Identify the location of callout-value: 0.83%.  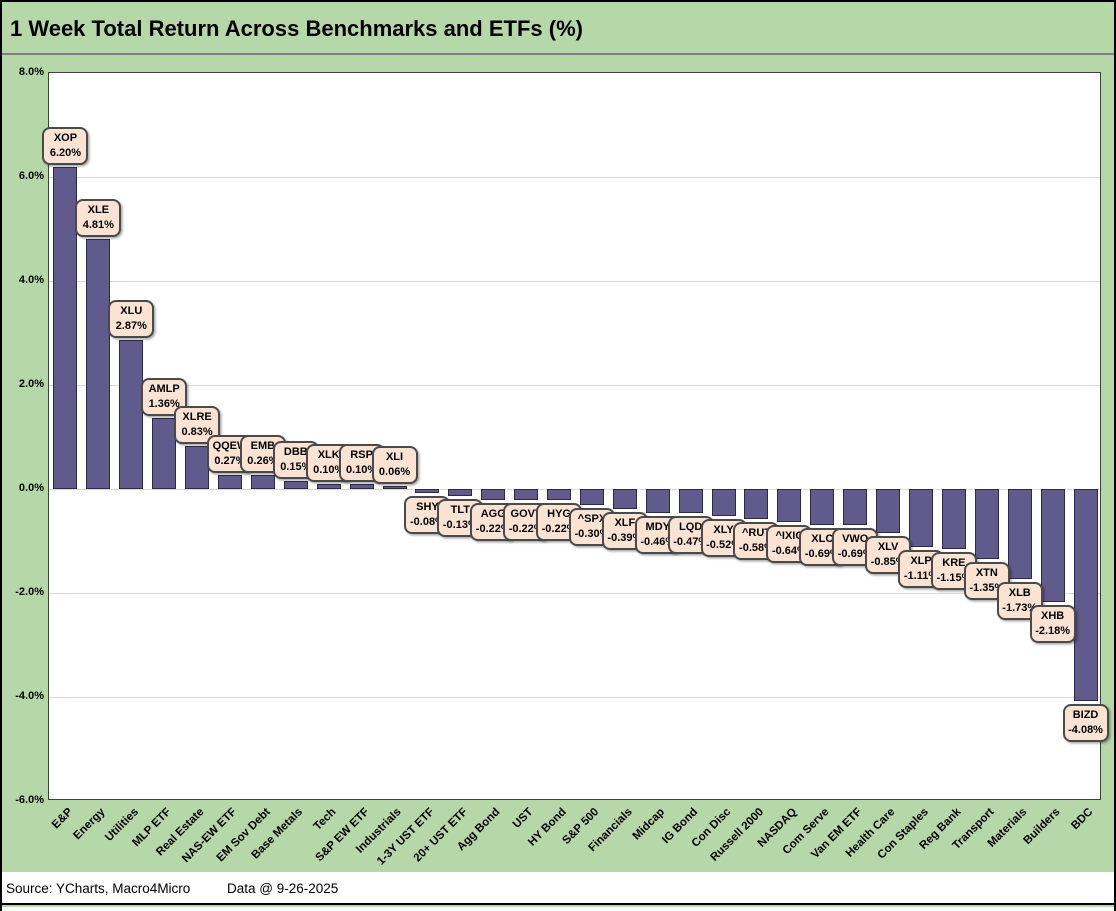
(197, 431).